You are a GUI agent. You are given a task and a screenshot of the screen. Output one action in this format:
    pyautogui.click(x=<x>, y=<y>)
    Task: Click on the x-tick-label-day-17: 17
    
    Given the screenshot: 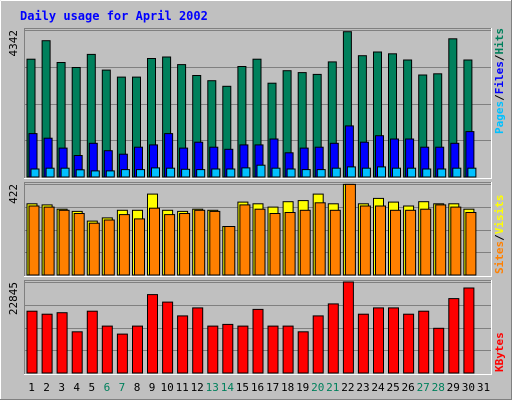 What is the action you would take?
    pyautogui.click(x=272, y=387)
    